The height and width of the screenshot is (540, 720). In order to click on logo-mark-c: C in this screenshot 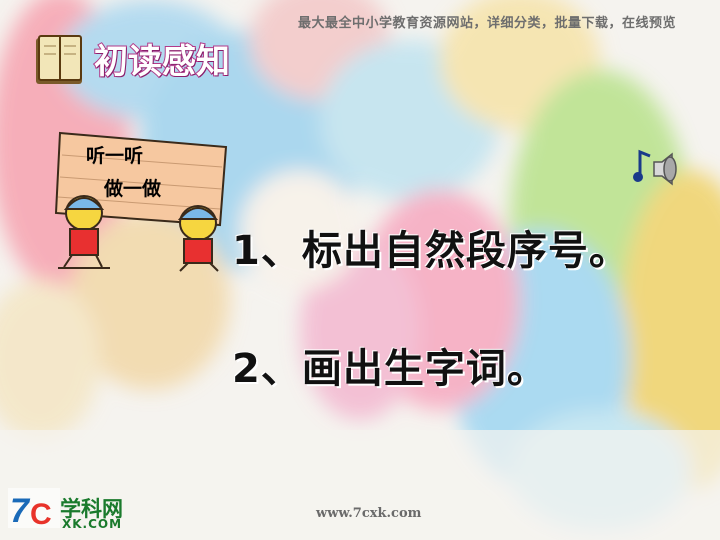, I will do `click(41, 514)`.